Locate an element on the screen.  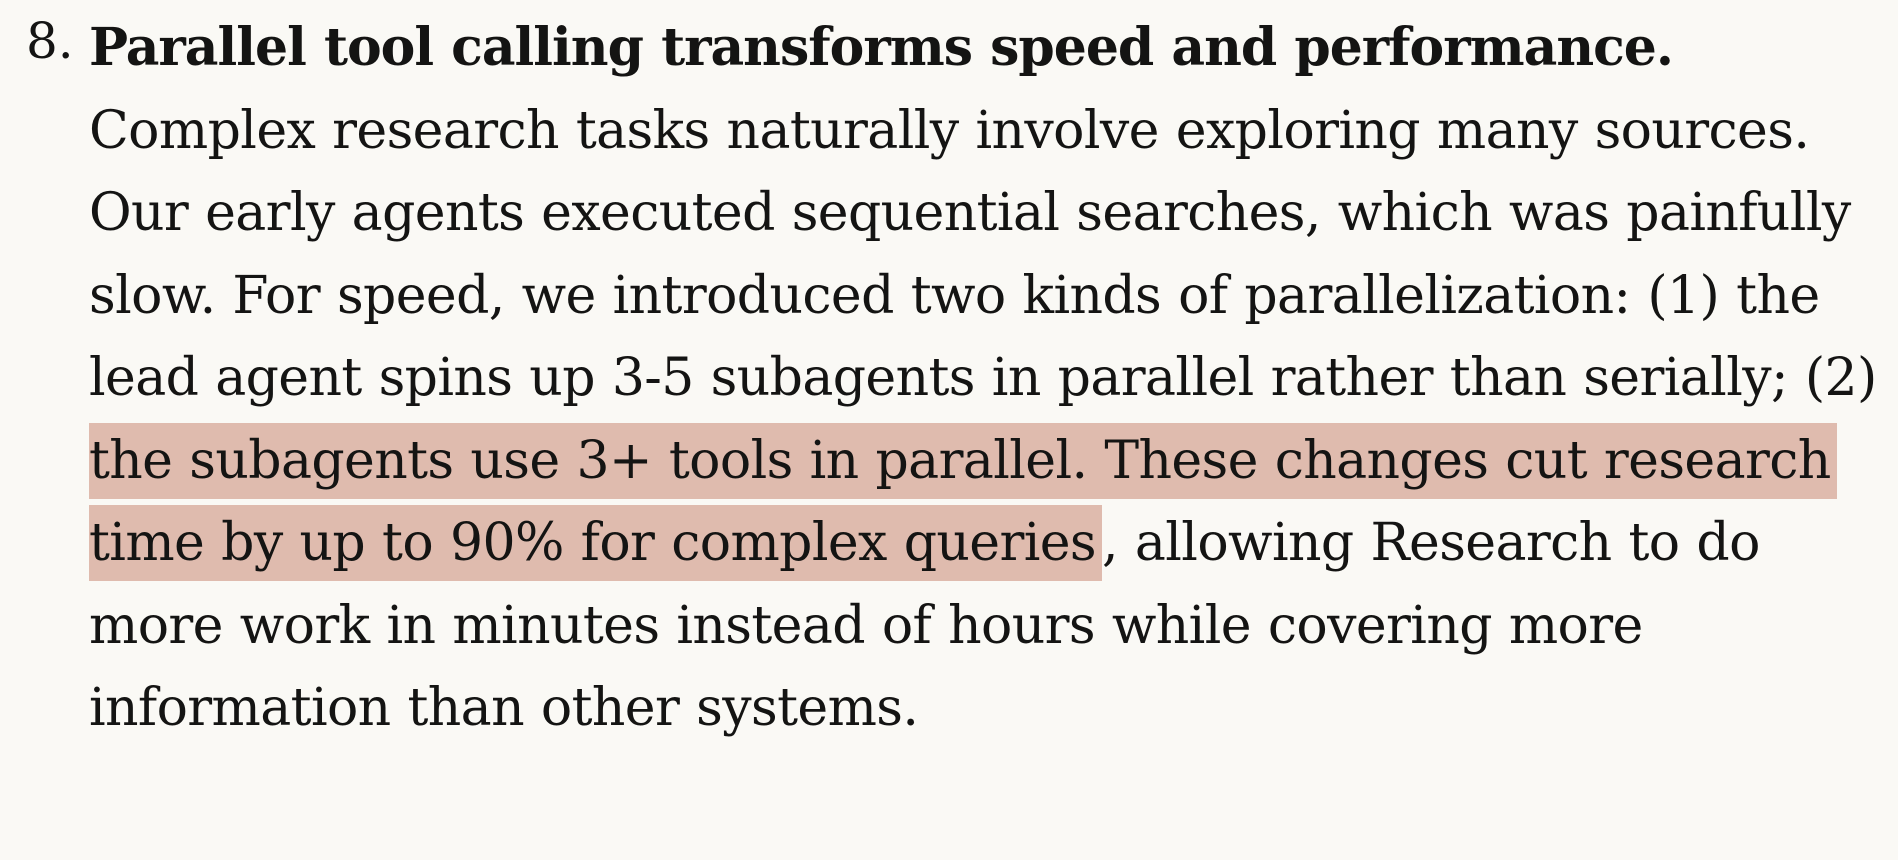
list-number: 8. is located at coordinates (50, 41).